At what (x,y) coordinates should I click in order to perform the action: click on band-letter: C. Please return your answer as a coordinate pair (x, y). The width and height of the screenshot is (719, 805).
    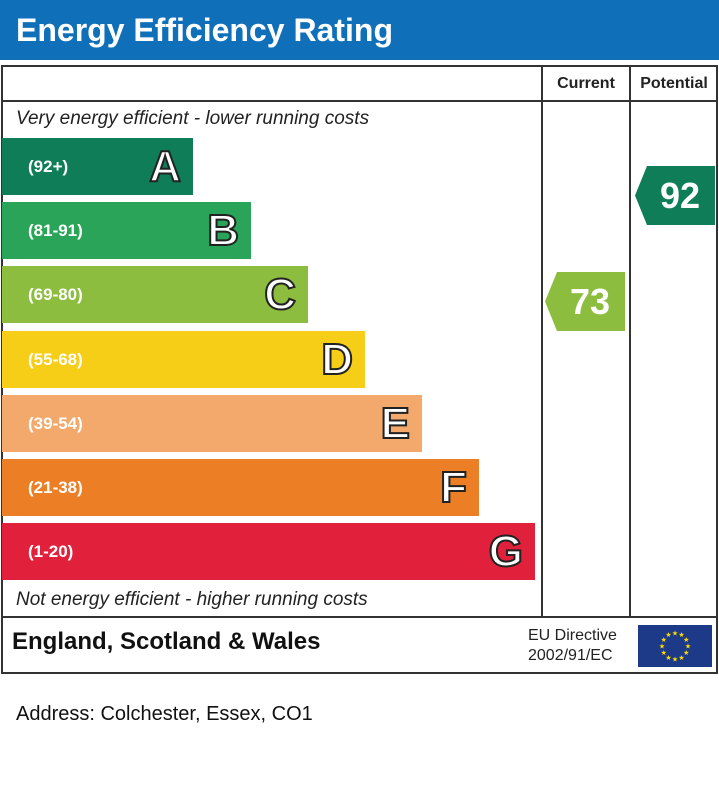
    Looking at the image, I should click on (280, 294).